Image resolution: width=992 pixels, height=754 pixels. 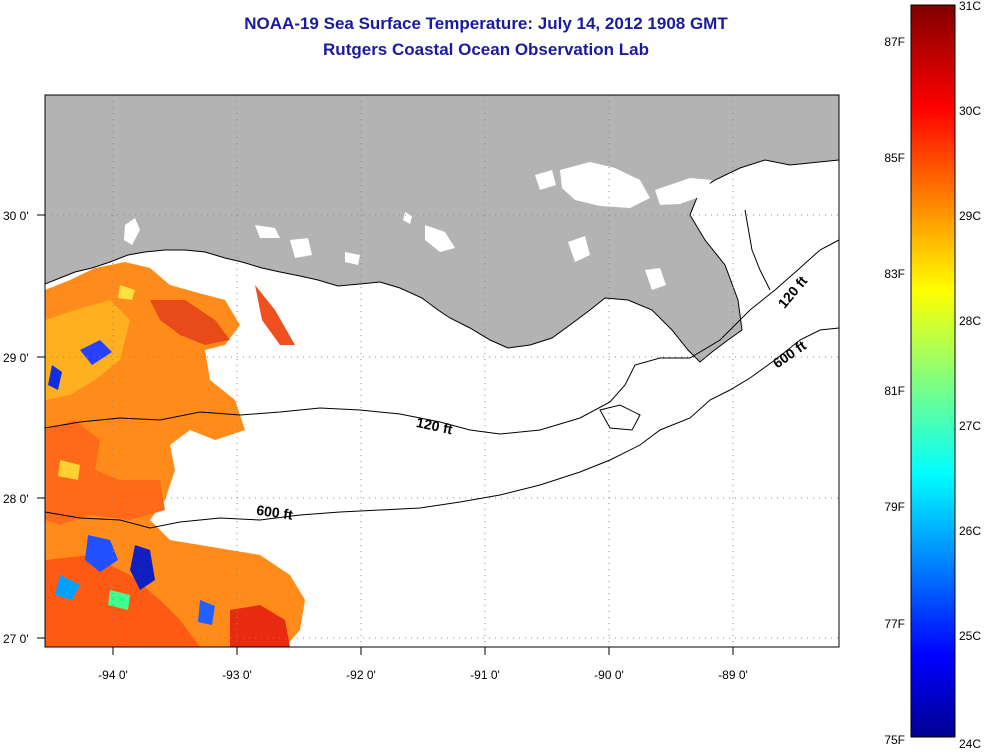 What do you see at coordinates (16, 639) in the screenshot?
I see `lat-tick-label: 27 0'` at bounding box center [16, 639].